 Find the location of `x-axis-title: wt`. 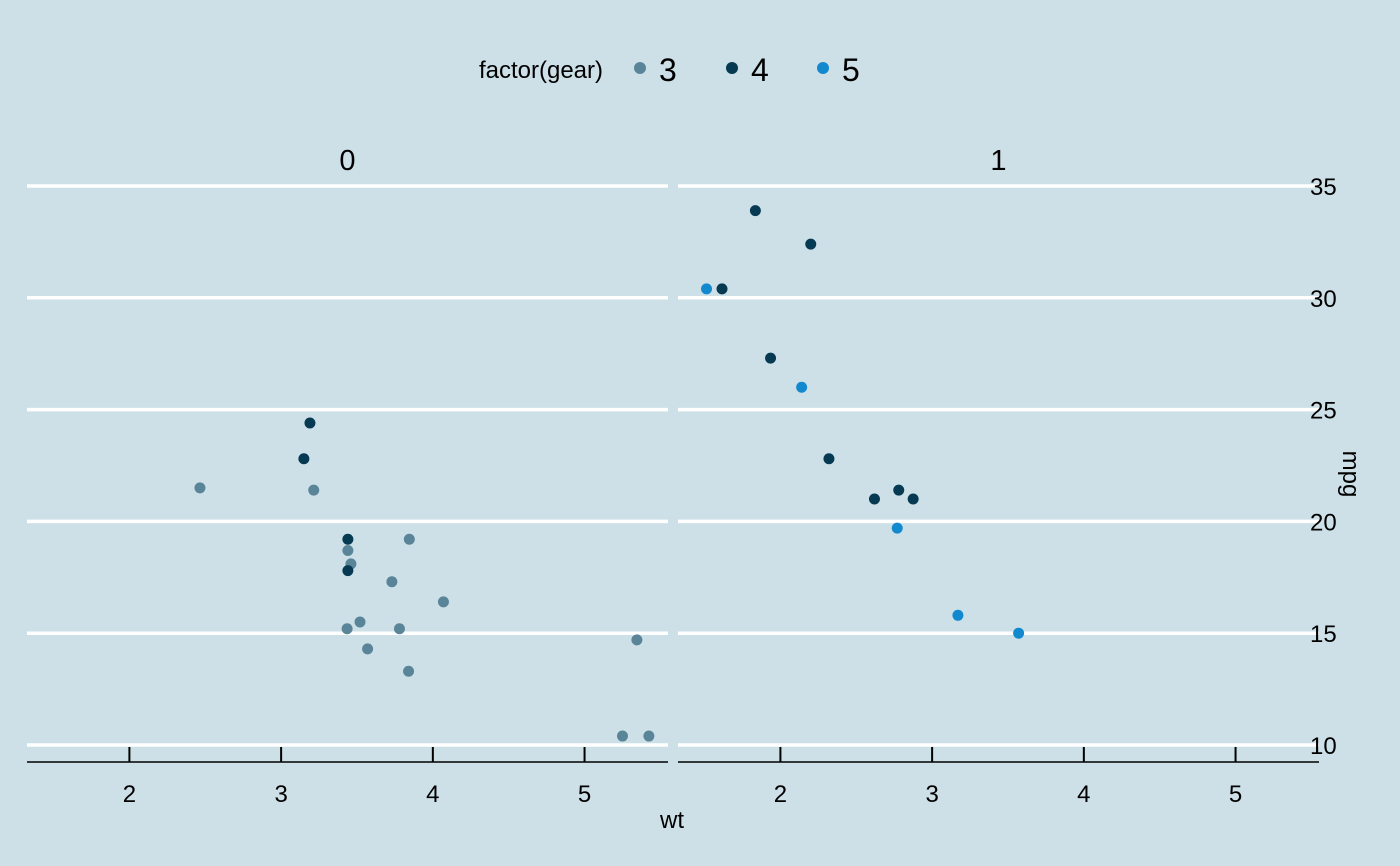

x-axis-title: wt is located at coordinates (671, 820).